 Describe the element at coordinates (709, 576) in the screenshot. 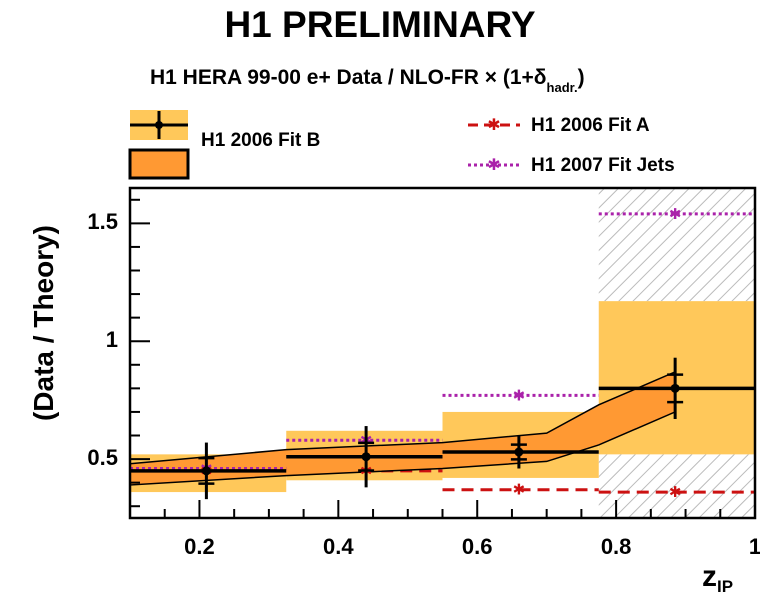

I see `x-axis-label-main: z` at that location.